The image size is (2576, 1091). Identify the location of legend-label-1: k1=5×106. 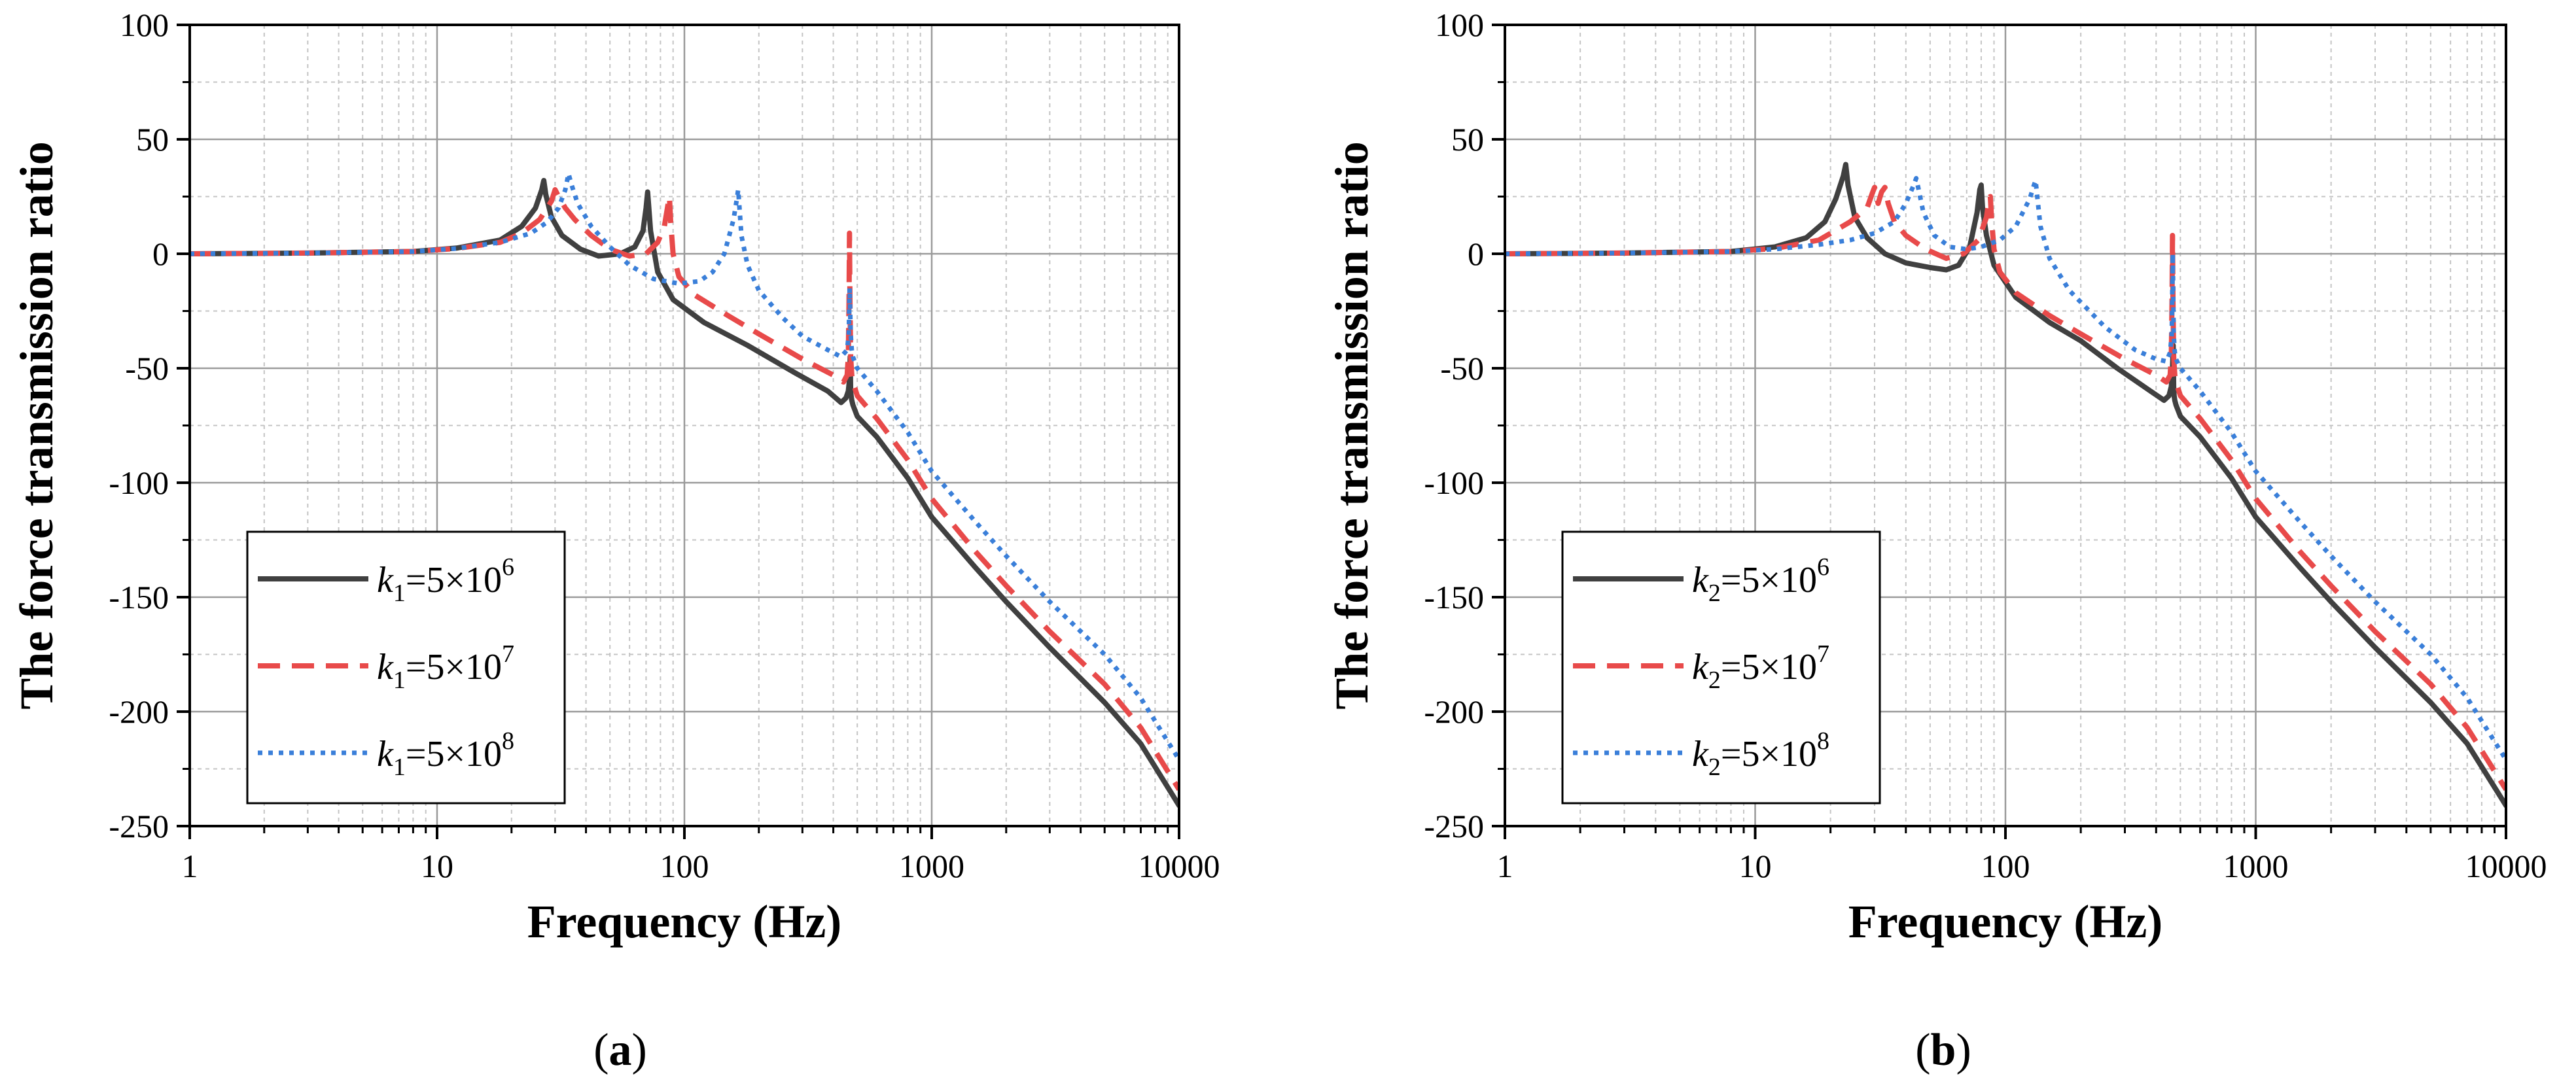
(445, 580).